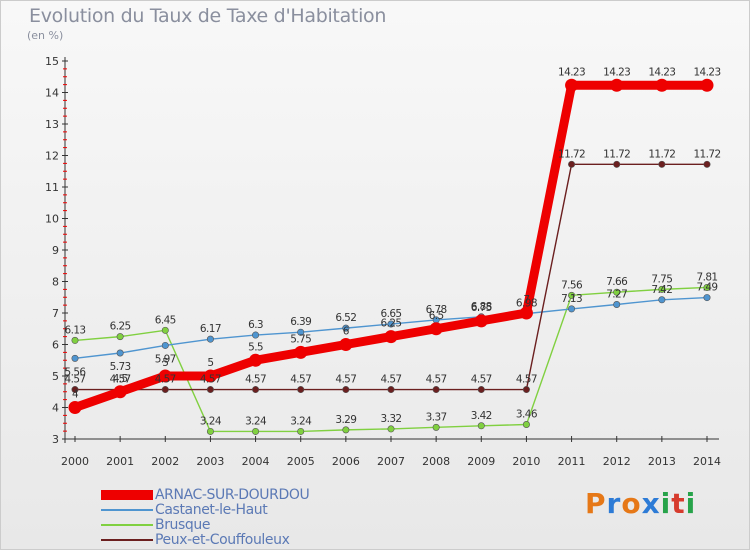  Describe the element at coordinates (391, 419) in the screenshot. I see `data-label: 3.32` at that location.